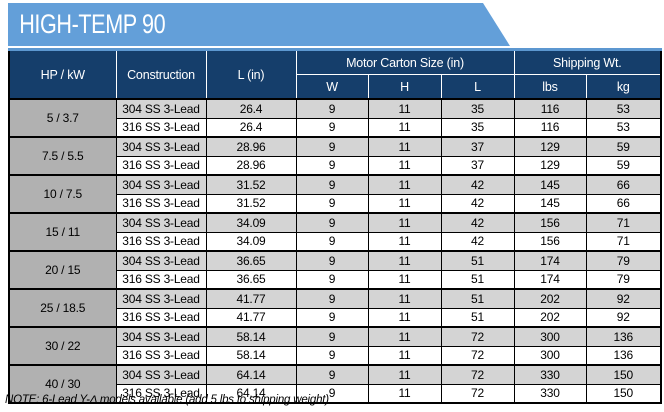  Describe the element at coordinates (161, 74) in the screenshot. I see `col-header-construction: Construction` at that location.